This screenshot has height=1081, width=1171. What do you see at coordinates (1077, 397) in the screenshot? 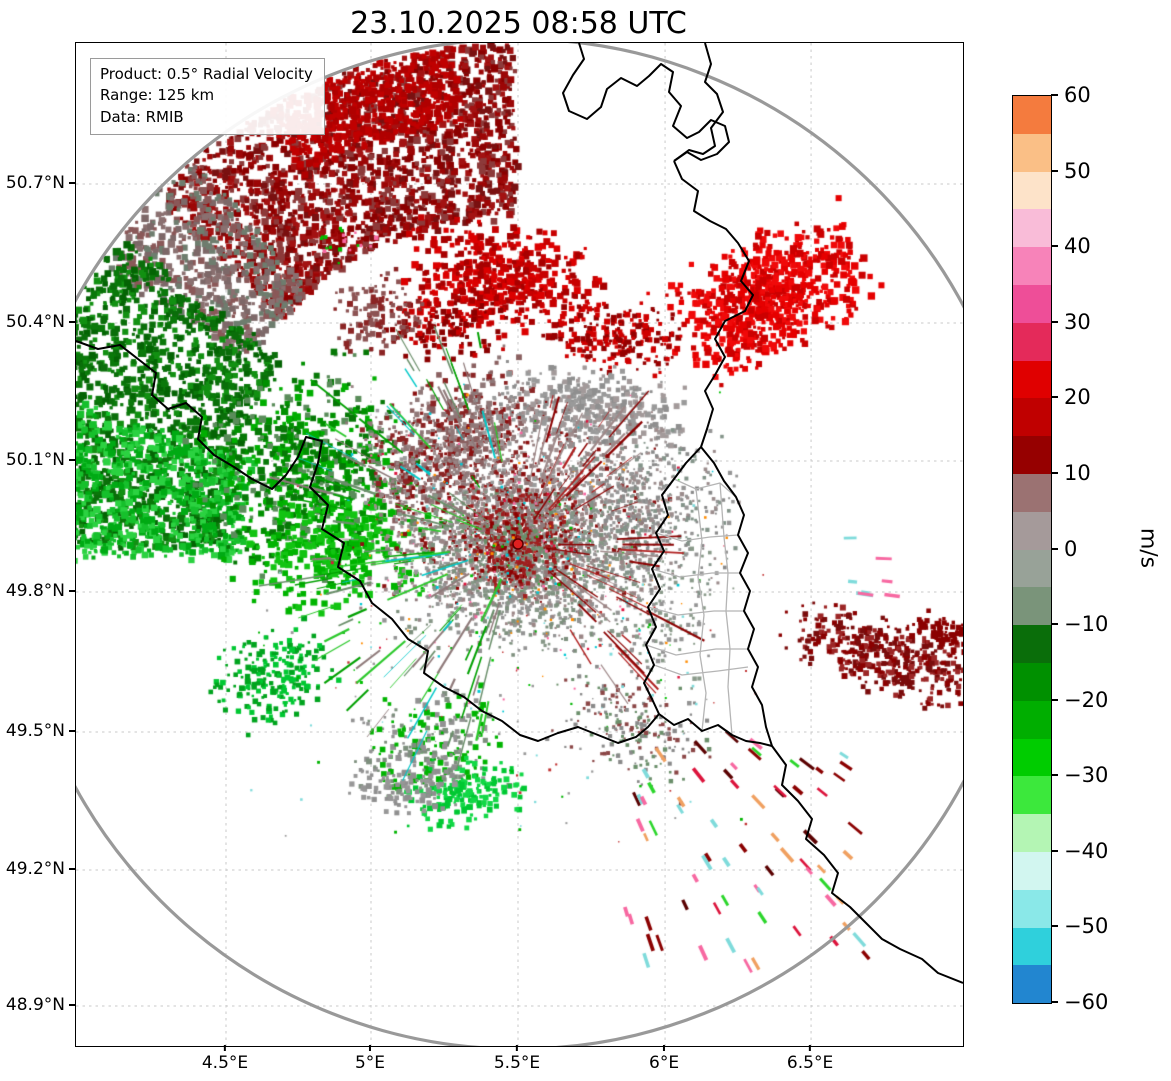
I see `colorbar-tick-label: 20` at bounding box center [1077, 397].